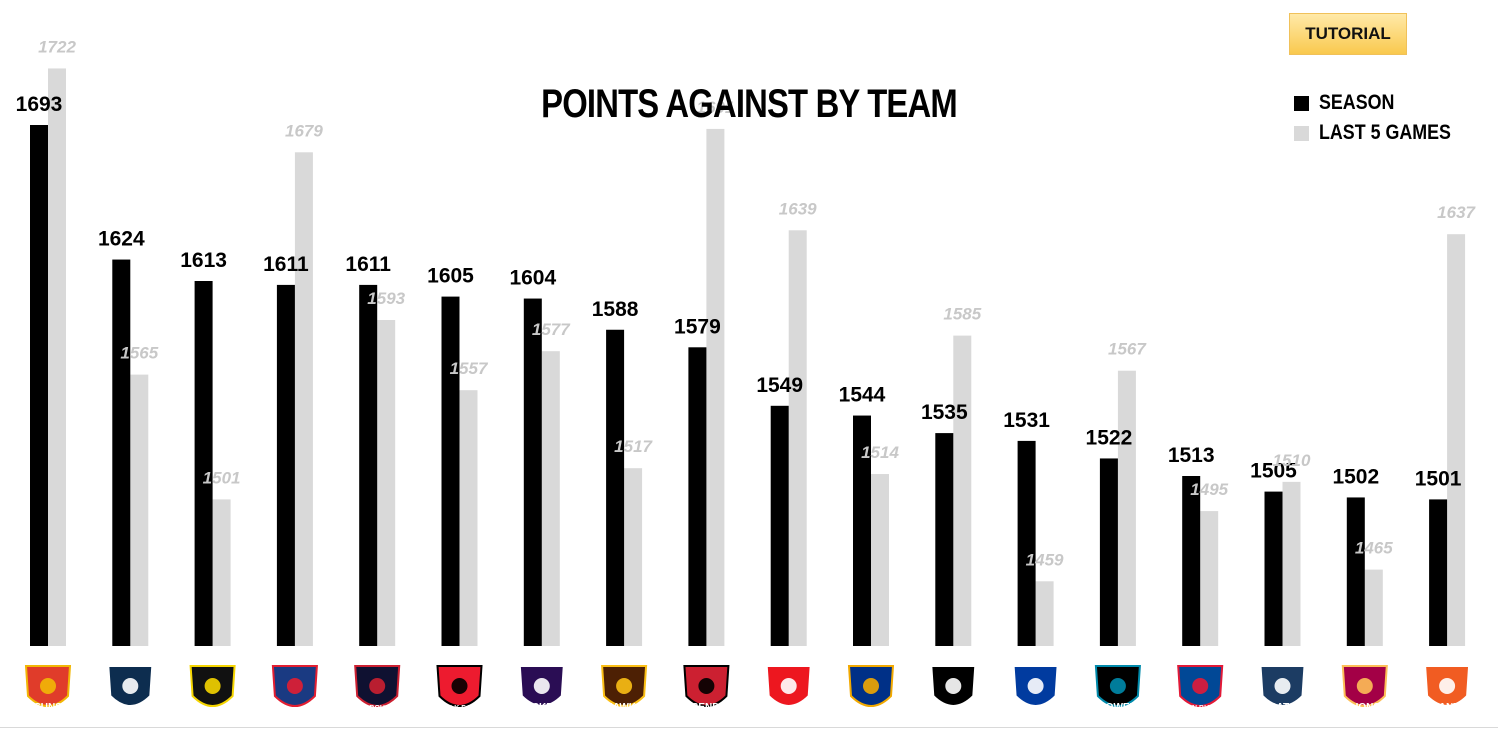 Image resolution: width=1498 pixels, height=732 pixels. I want to click on legend-item-last5: LAST 5 GAMES, so click(1384, 133).